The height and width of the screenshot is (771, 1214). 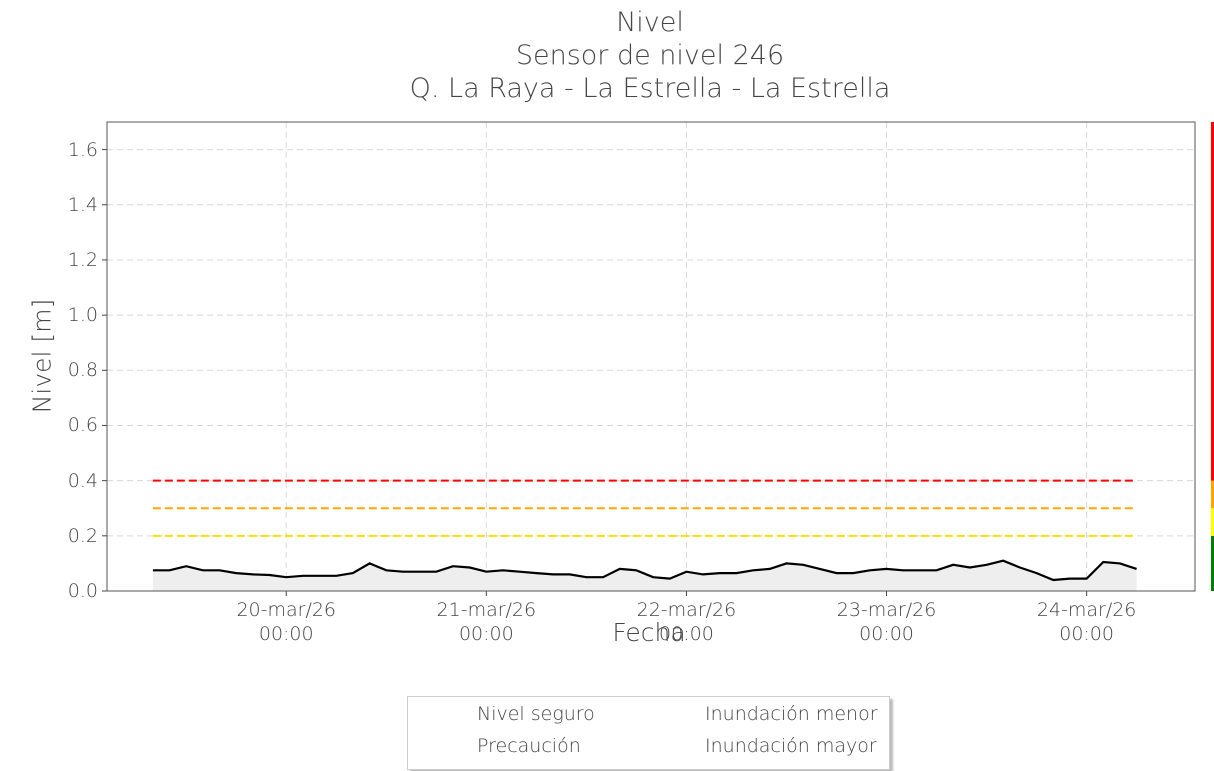 What do you see at coordinates (886, 622) in the screenshot?
I see `x-tick-label: 23-mar/26 00:00` at bounding box center [886, 622].